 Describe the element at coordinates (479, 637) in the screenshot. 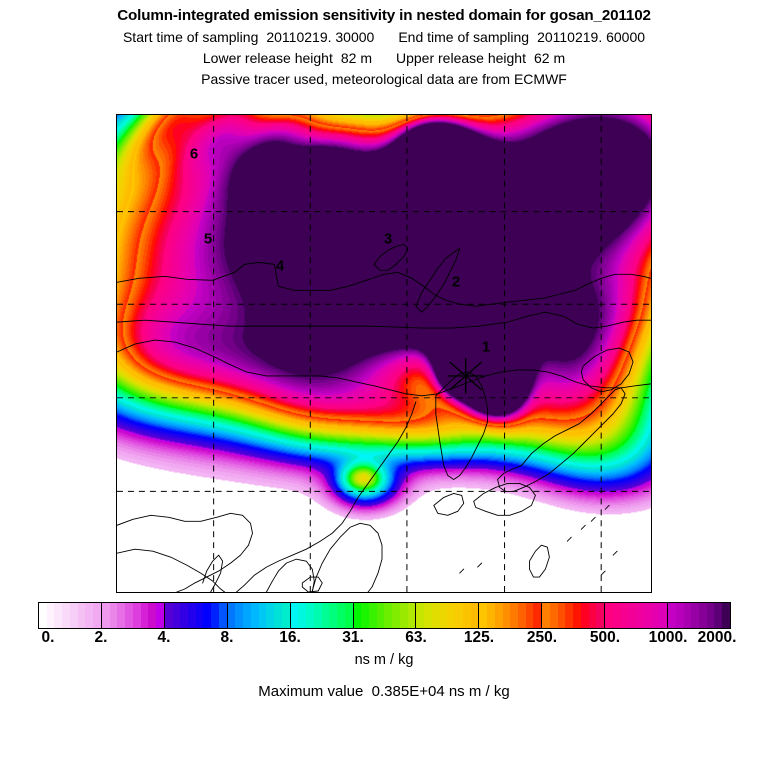

I see `colorbar-tick-7: 125.` at that location.